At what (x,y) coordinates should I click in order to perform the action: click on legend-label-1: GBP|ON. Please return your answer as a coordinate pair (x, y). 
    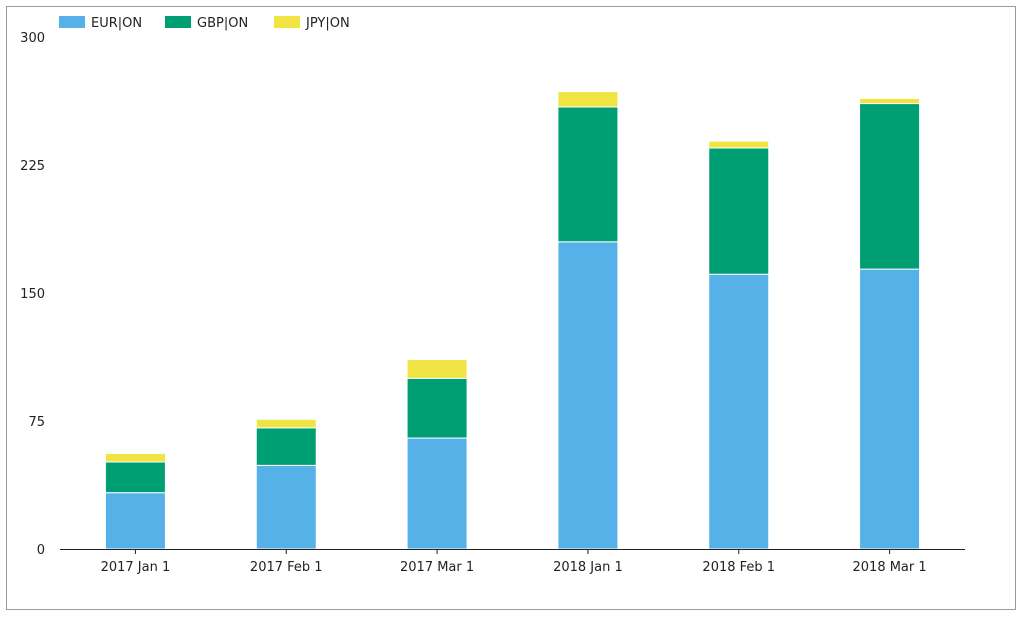
    Looking at the image, I should click on (222, 23).